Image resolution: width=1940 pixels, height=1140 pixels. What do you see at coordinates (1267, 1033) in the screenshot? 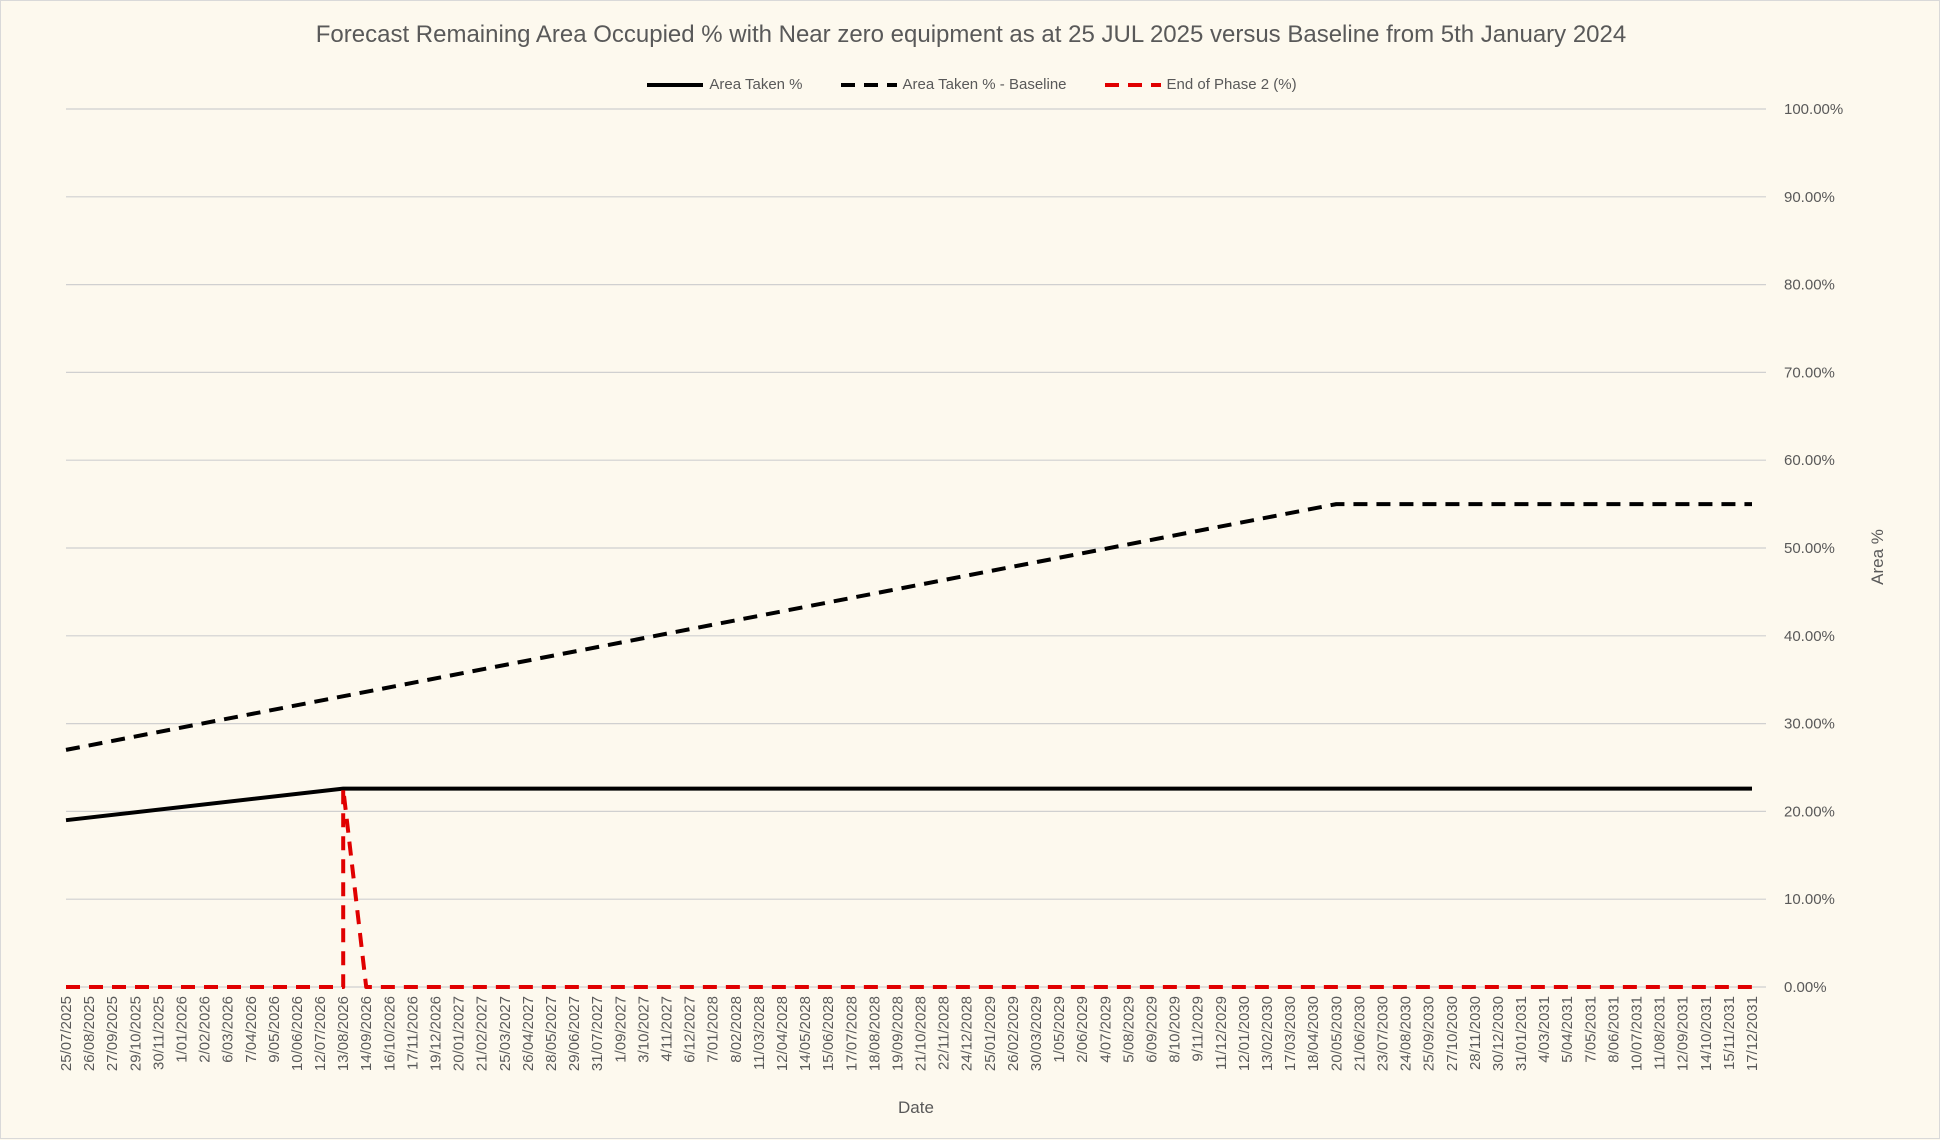
I see `x-tick-label: 13/02/2030` at bounding box center [1267, 1033].